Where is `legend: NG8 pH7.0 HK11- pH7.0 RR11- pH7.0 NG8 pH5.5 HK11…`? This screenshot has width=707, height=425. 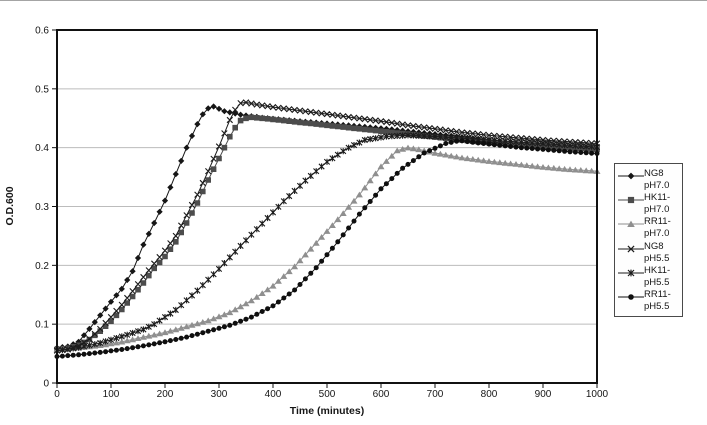 legend: NG8 pH7.0 HK11- pH7.0 RR11- pH7.0 NG8 pH5.5 HK11… is located at coordinates (648, 240).